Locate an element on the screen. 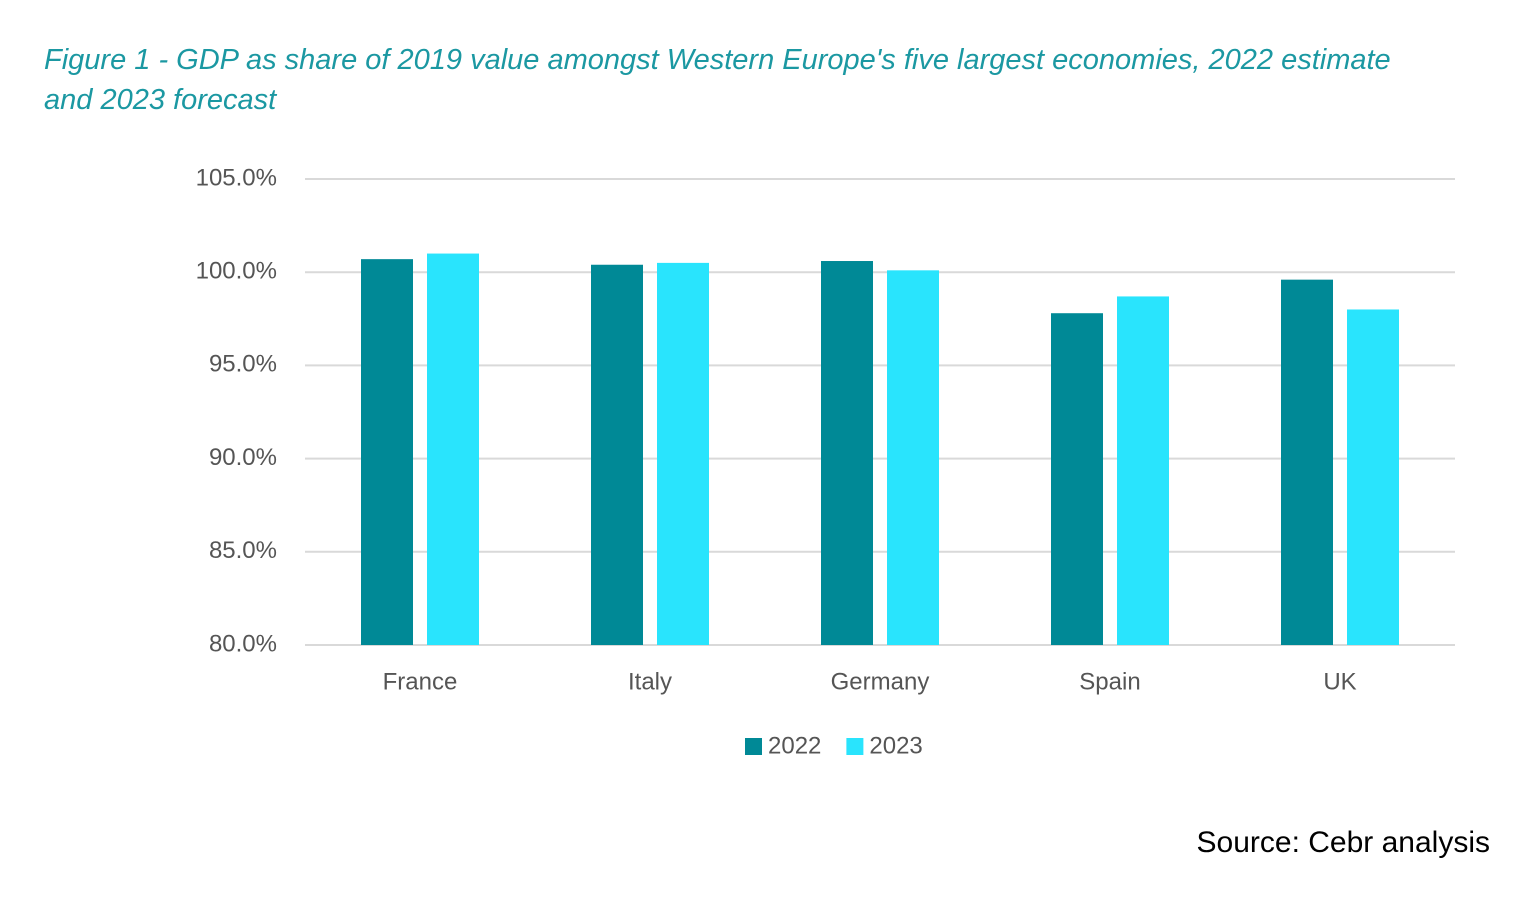 This screenshot has width=1536, height=908. legend-label: 2023 is located at coordinates (895, 745).